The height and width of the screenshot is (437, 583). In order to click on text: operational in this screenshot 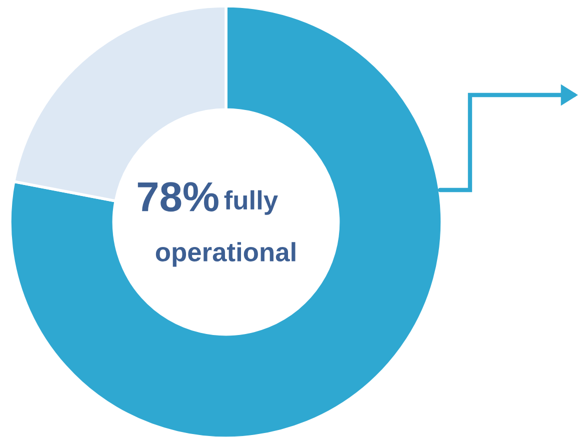, I will do `click(226, 254)`.